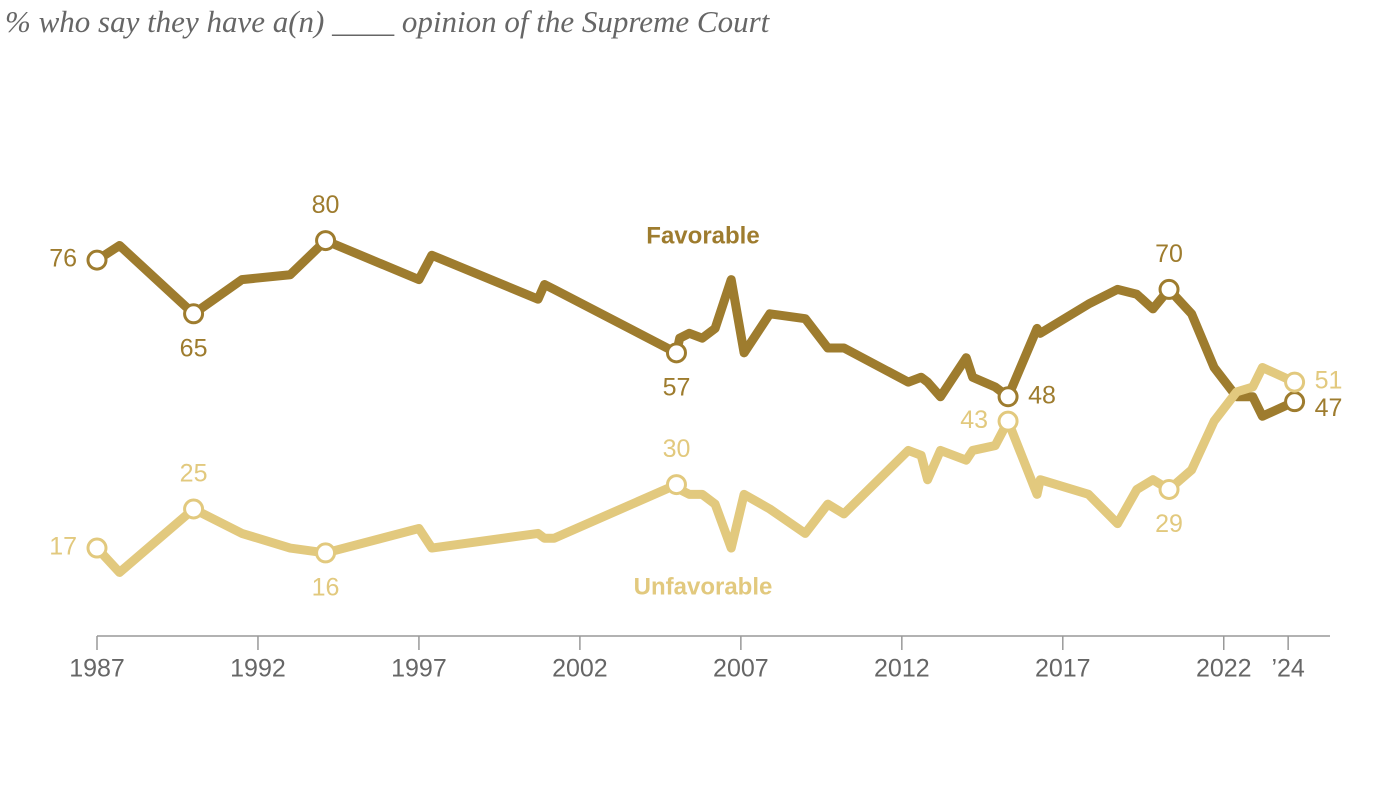  Describe the element at coordinates (419, 669) in the screenshot. I see `x-tick-label: 1997` at that location.